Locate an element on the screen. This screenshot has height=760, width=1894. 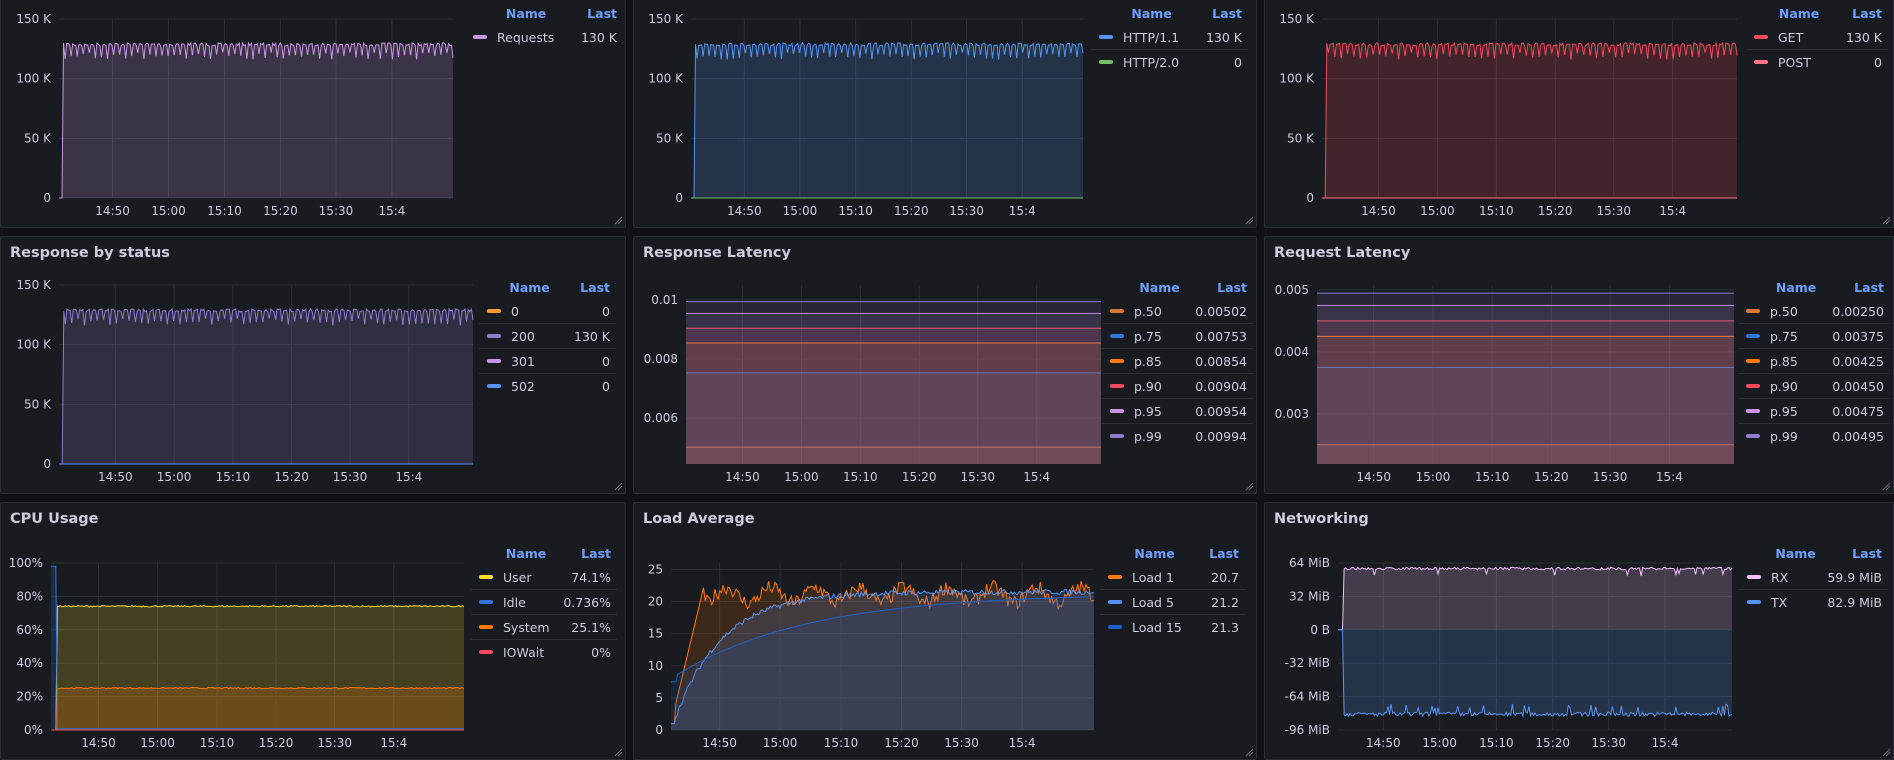
legend-item: p.75 0.00375 is located at coordinates (1814, 335).